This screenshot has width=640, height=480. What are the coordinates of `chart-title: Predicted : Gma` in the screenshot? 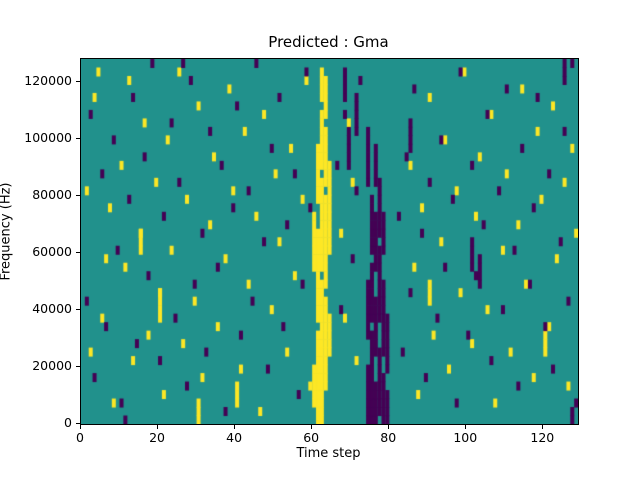 It's located at (328, 42).